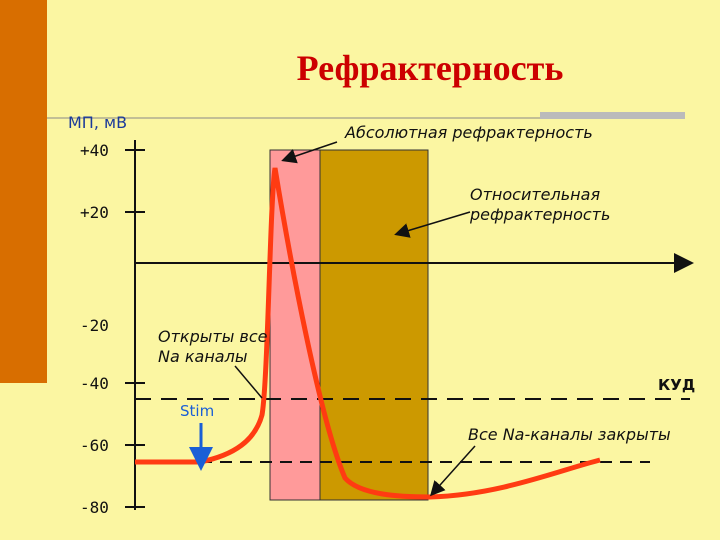 This screenshot has width=720, height=540. I want to click on side-bar, so click(23, 191).